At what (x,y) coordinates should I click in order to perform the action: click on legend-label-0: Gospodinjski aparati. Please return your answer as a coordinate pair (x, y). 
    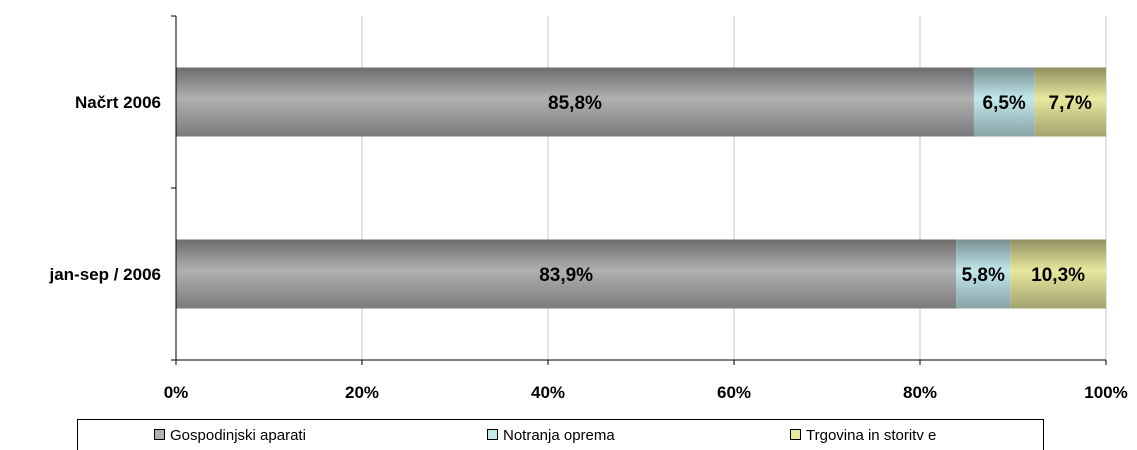
    Looking at the image, I should click on (238, 435).